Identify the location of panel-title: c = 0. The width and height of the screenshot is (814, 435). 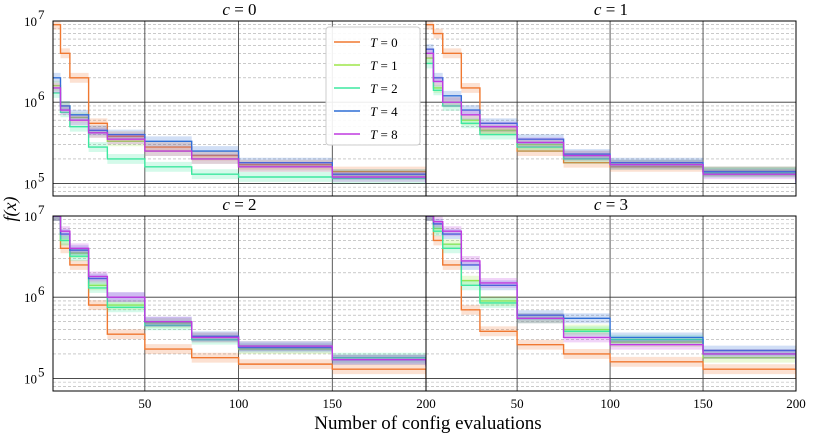
(239, 9).